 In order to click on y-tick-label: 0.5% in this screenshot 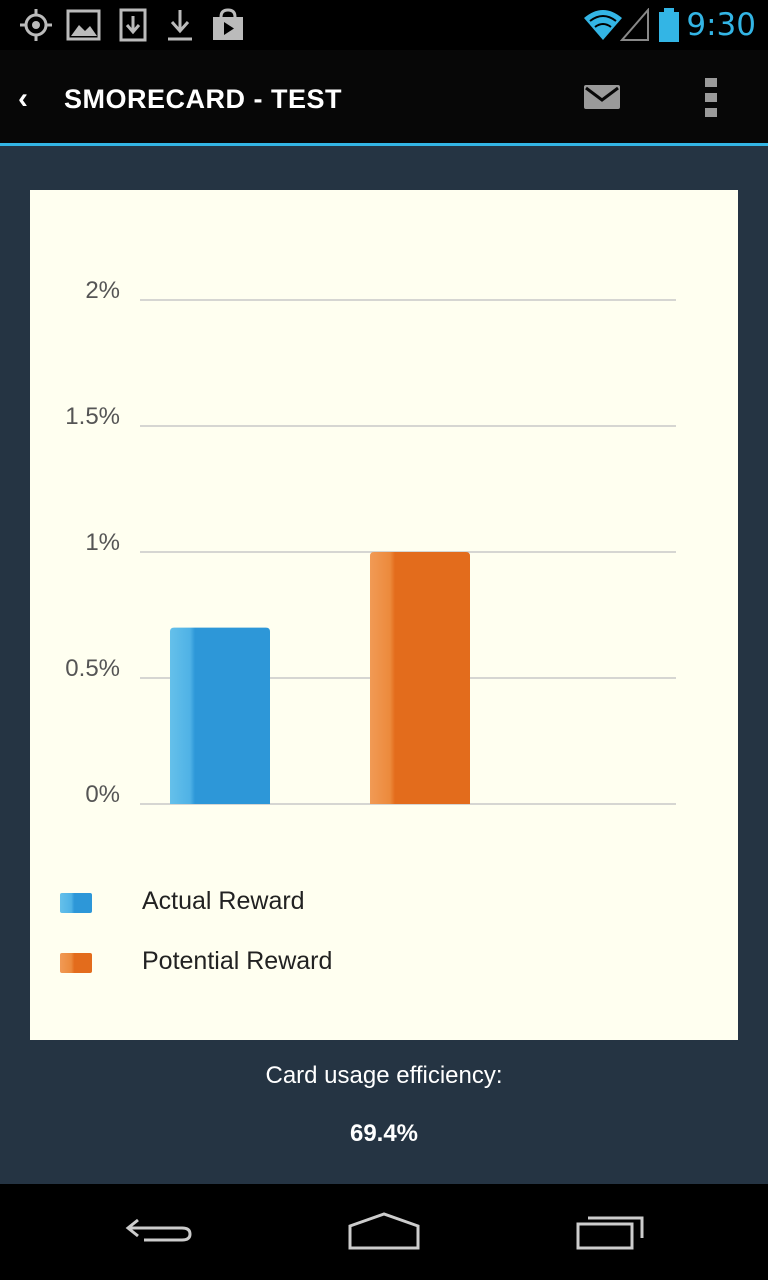, I will do `click(92, 668)`.